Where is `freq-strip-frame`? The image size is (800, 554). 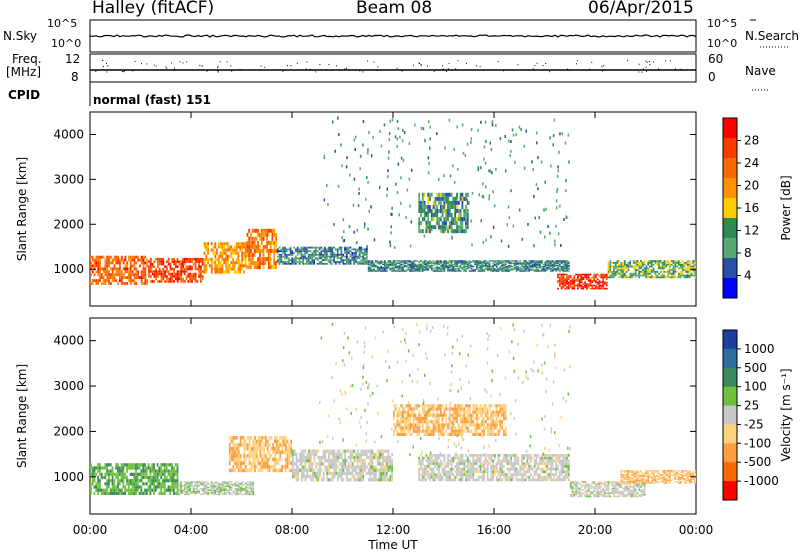
freq-strip-frame is located at coordinates (393, 68).